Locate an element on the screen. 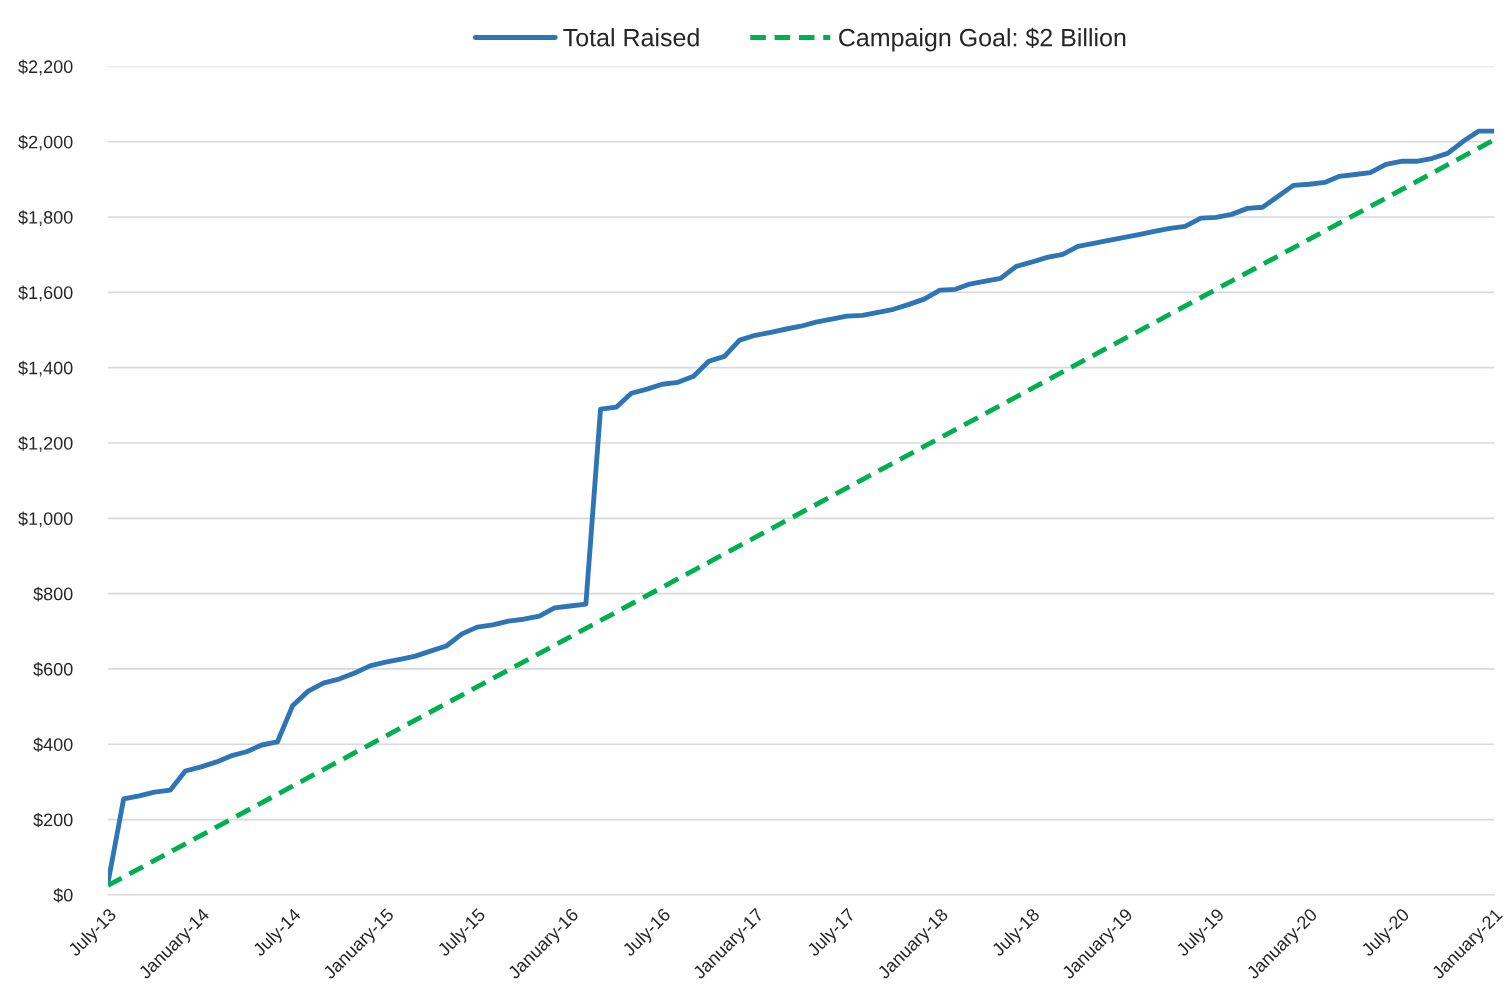  y-tick-label: $200 is located at coordinates (53, 820).